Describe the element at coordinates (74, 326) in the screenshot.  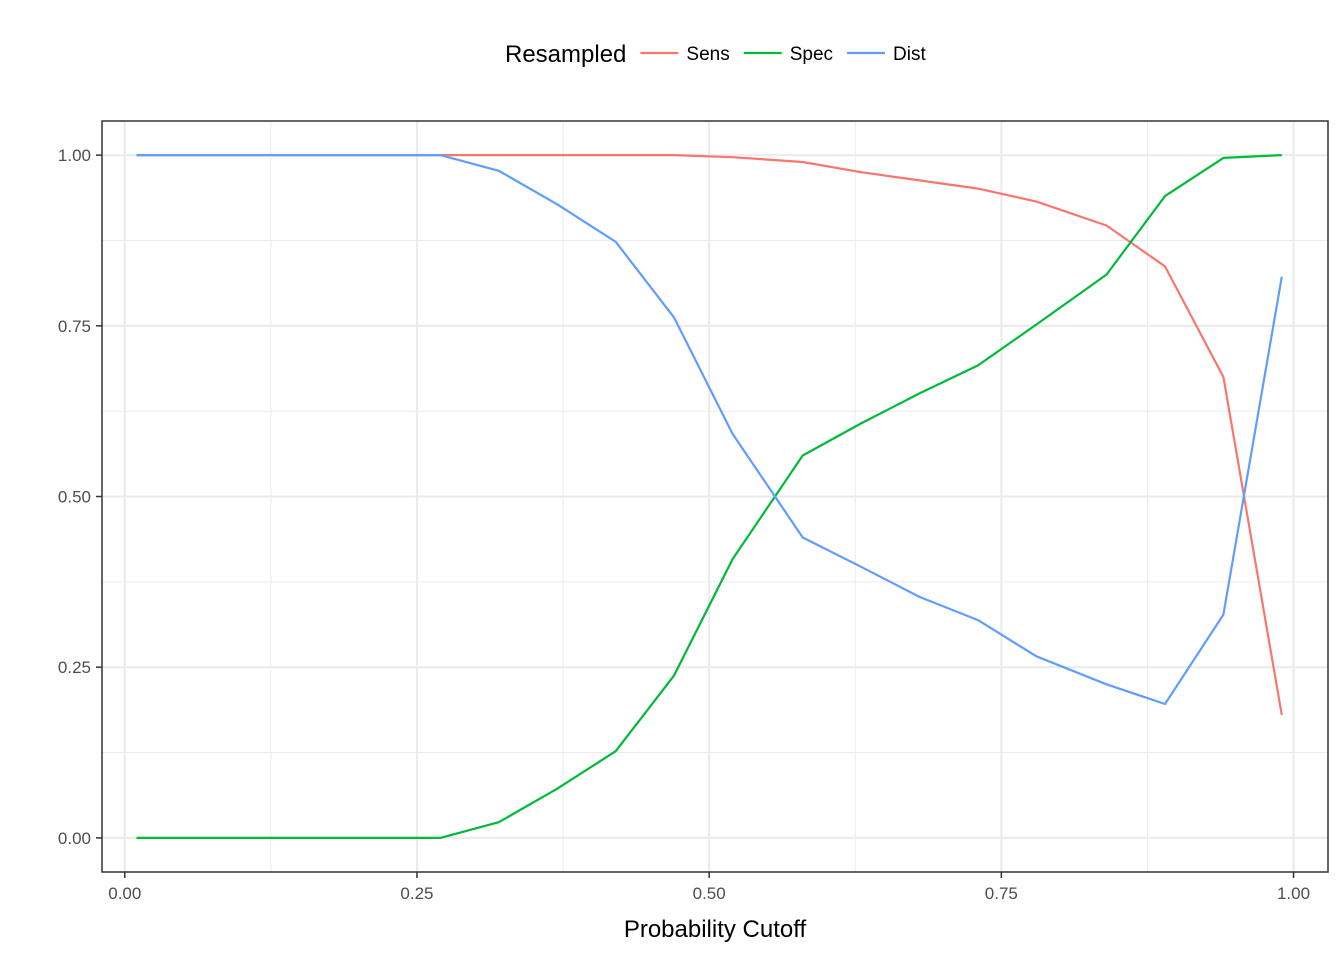
I see `y-tick-label: 0.75` at that location.